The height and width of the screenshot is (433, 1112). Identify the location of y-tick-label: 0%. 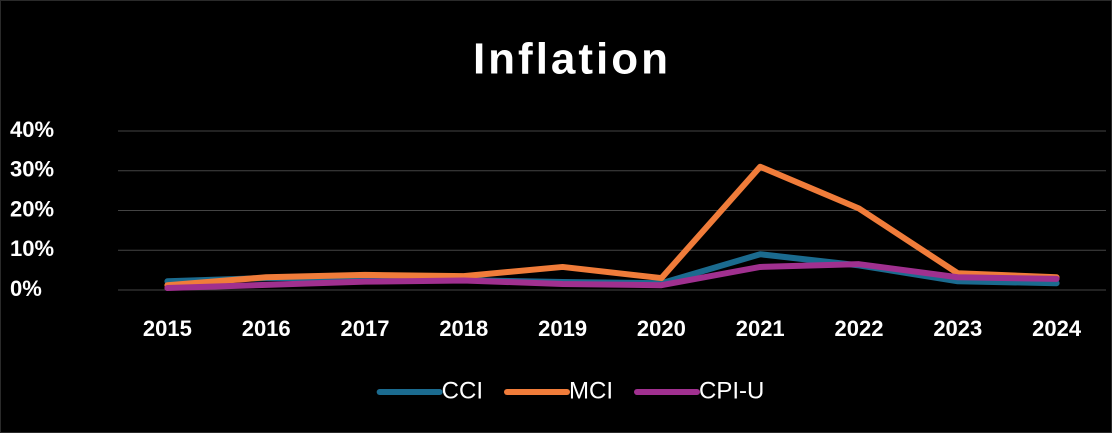
(26, 288).